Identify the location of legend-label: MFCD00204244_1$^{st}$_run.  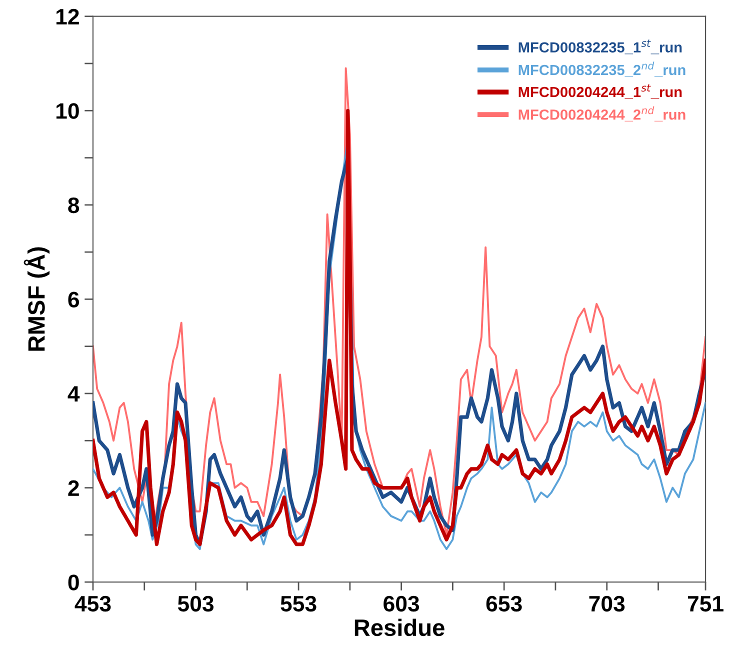
(600, 91).